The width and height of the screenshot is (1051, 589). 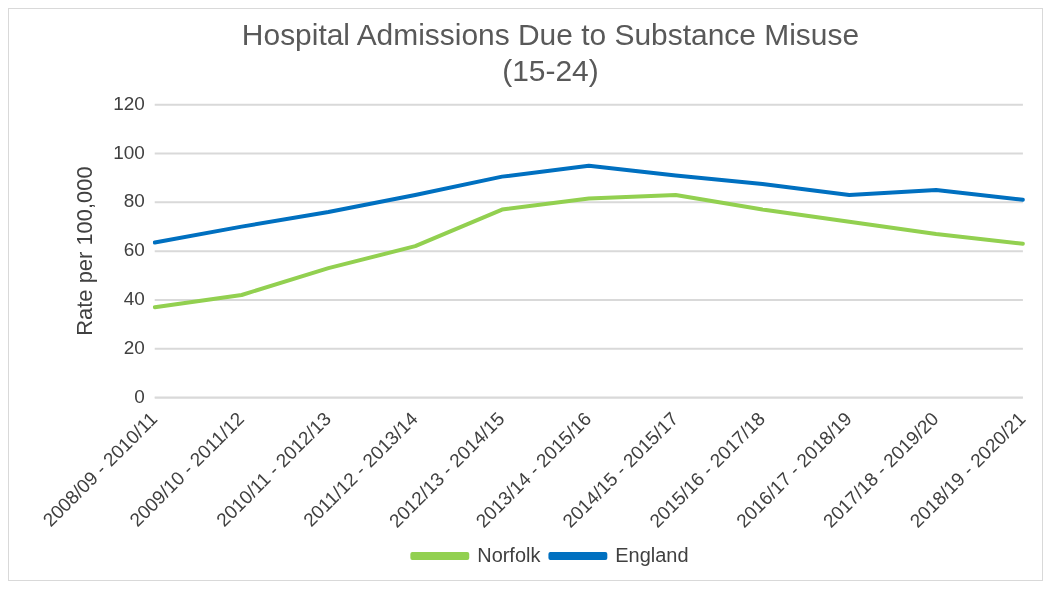 I want to click on y-tick-label: 100, so click(x=129, y=152).